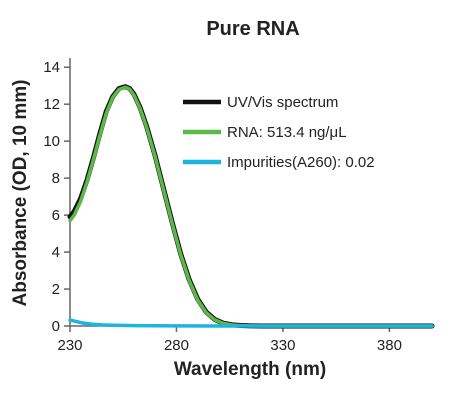 The height and width of the screenshot is (407, 474). Describe the element at coordinates (51, 67) in the screenshot. I see `y-tick-label: 14` at that location.